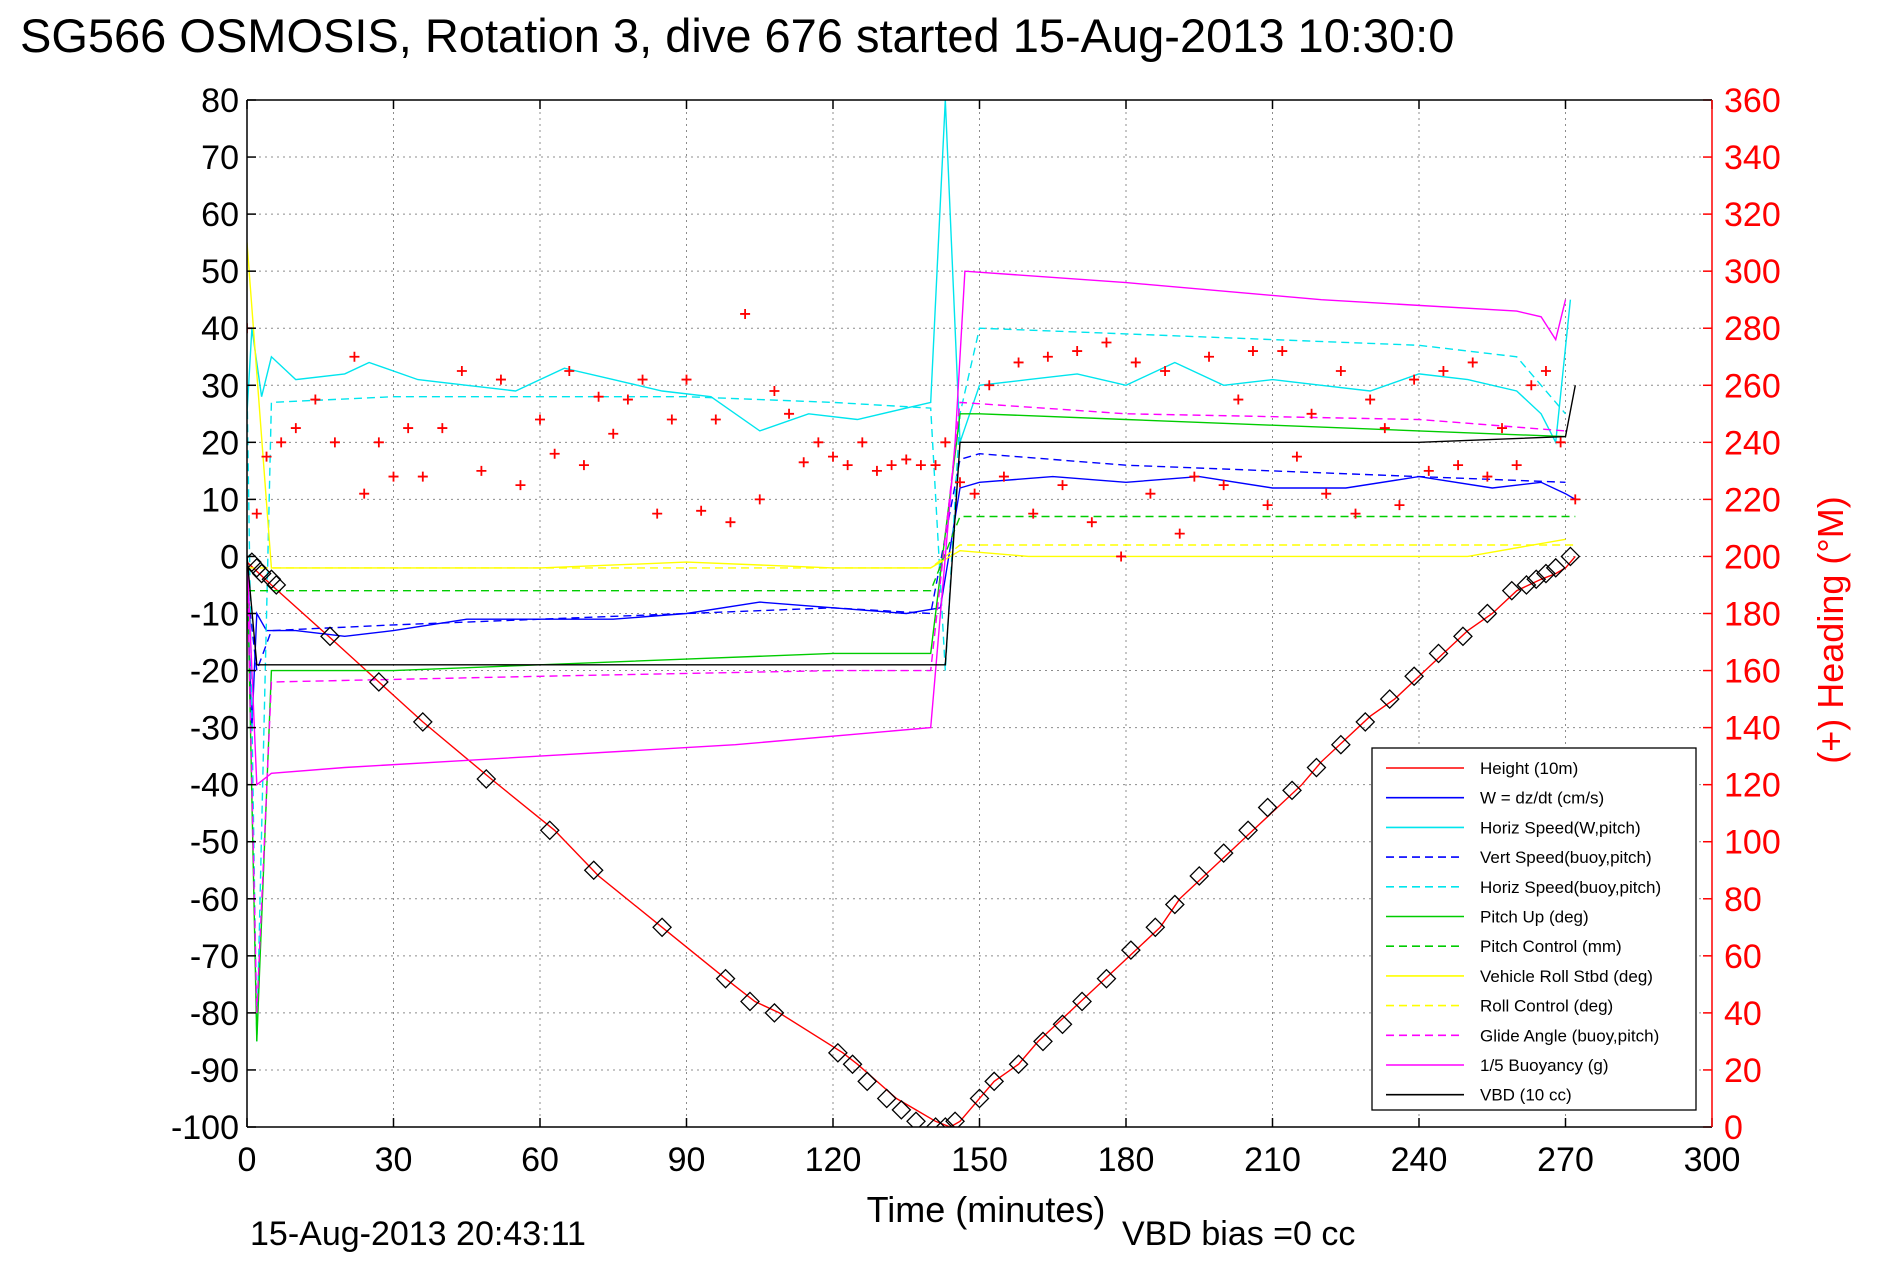  What do you see at coordinates (1569, 1035) in the screenshot?
I see `legend-label: Glide Angle (buoy,pitch)` at bounding box center [1569, 1035].